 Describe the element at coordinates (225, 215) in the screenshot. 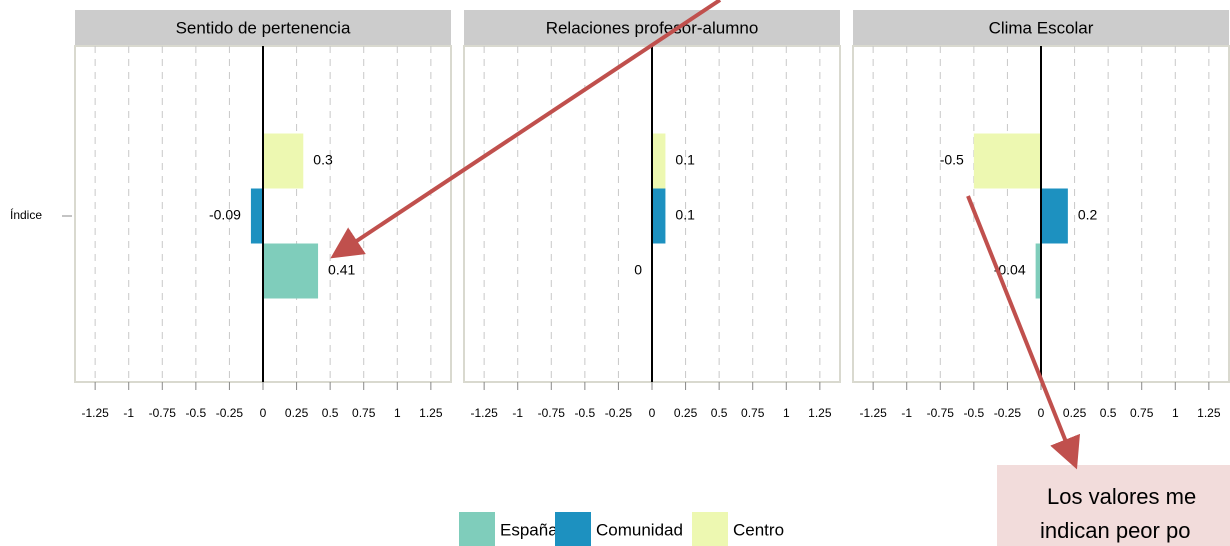

I see `value-label: -0.09` at that location.